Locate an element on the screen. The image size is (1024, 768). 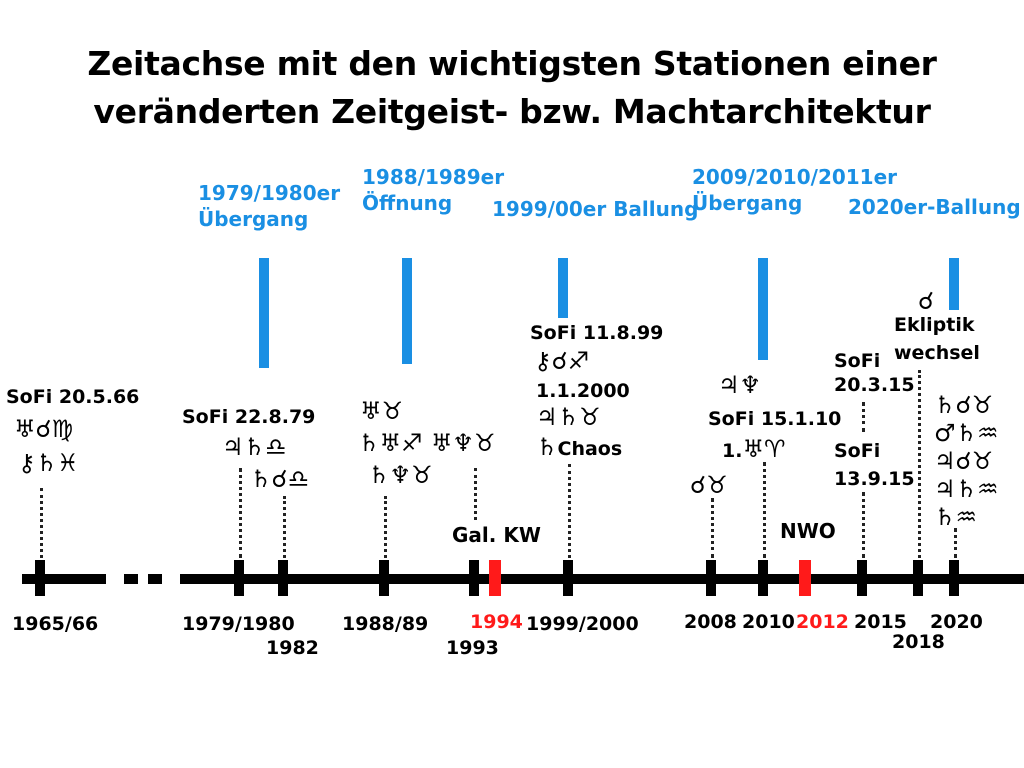
phase-1988-line2: Öffnung is located at coordinates (407, 203).